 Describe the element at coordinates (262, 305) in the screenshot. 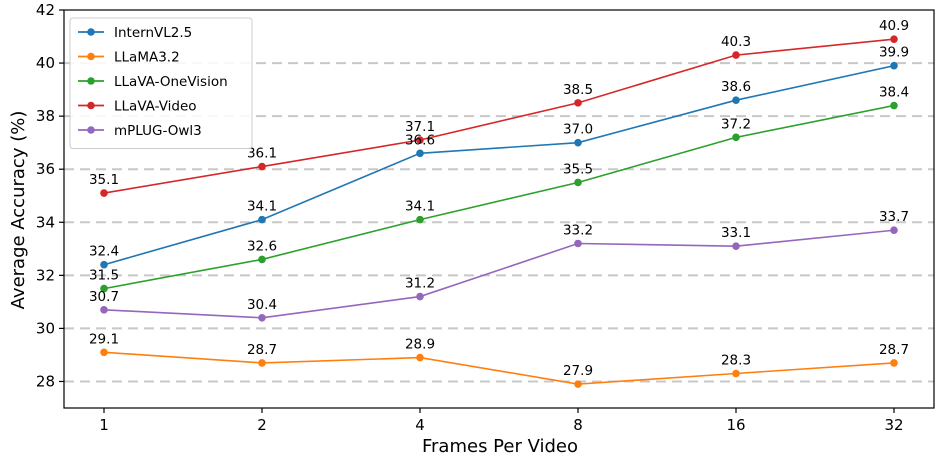

I see `data-label: 30.4` at that location.